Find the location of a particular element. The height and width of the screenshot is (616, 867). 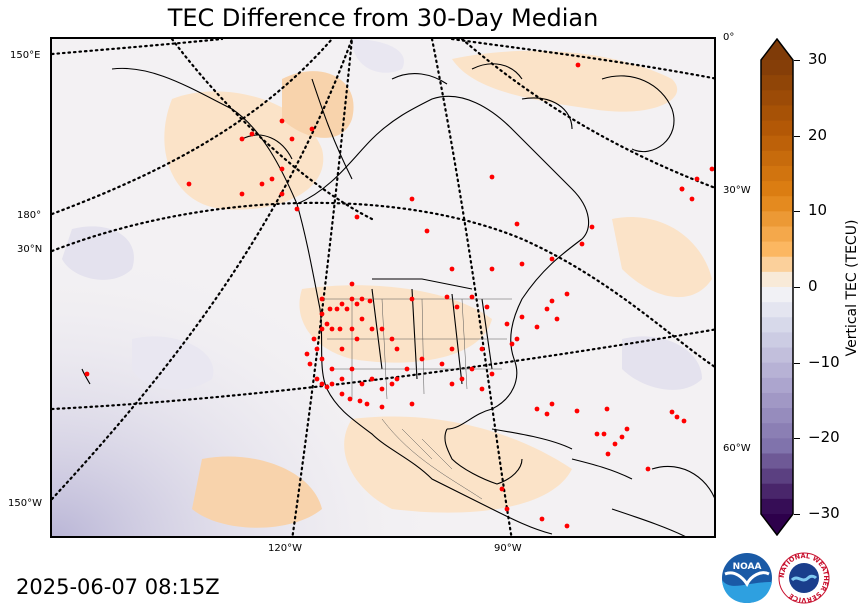

label-180: 180° is located at coordinates (29, 215).